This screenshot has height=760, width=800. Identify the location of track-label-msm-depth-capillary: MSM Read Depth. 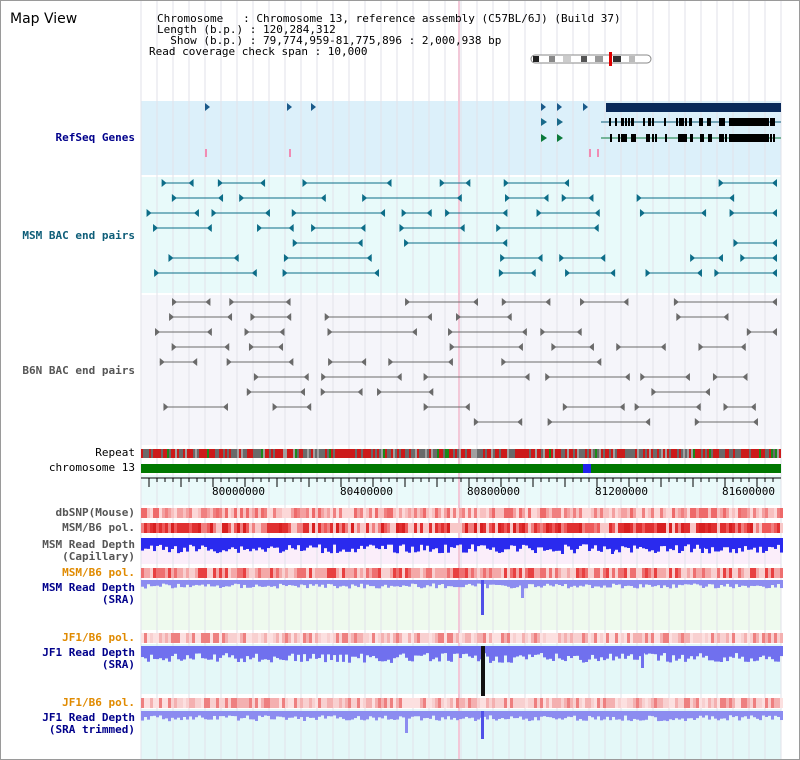
(88, 544).